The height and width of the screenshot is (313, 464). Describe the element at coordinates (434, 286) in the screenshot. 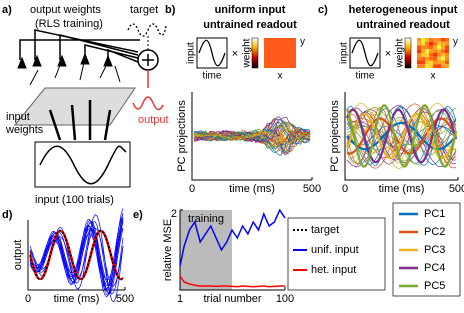

I see `legend-label: PC5` at that location.